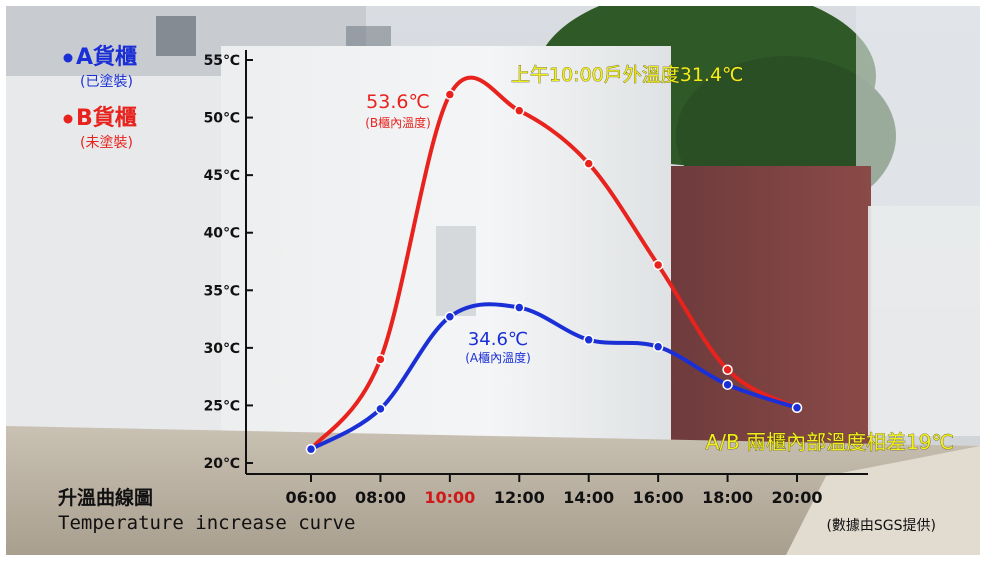 The height and width of the screenshot is (561, 986). What do you see at coordinates (222, 119) in the screenshot?
I see `y-tick-label: 50℃` at bounding box center [222, 119].